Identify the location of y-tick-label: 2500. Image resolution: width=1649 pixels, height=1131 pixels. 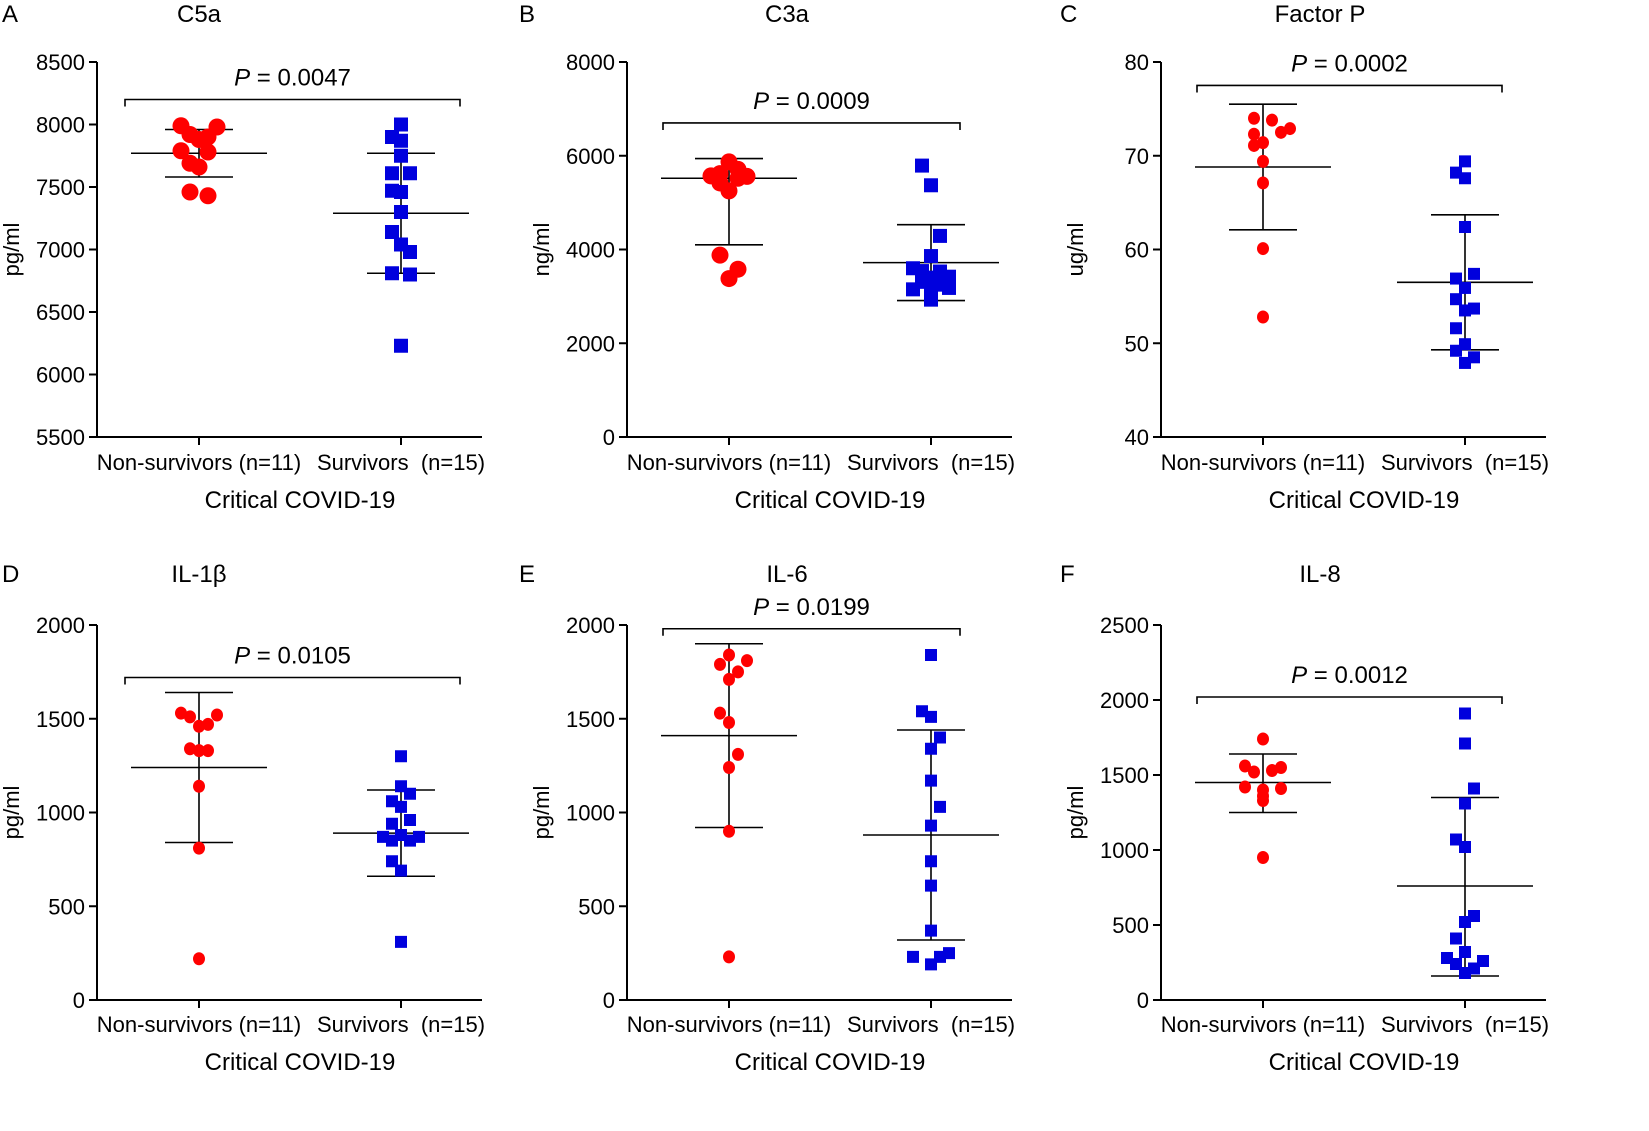
(1124, 625).